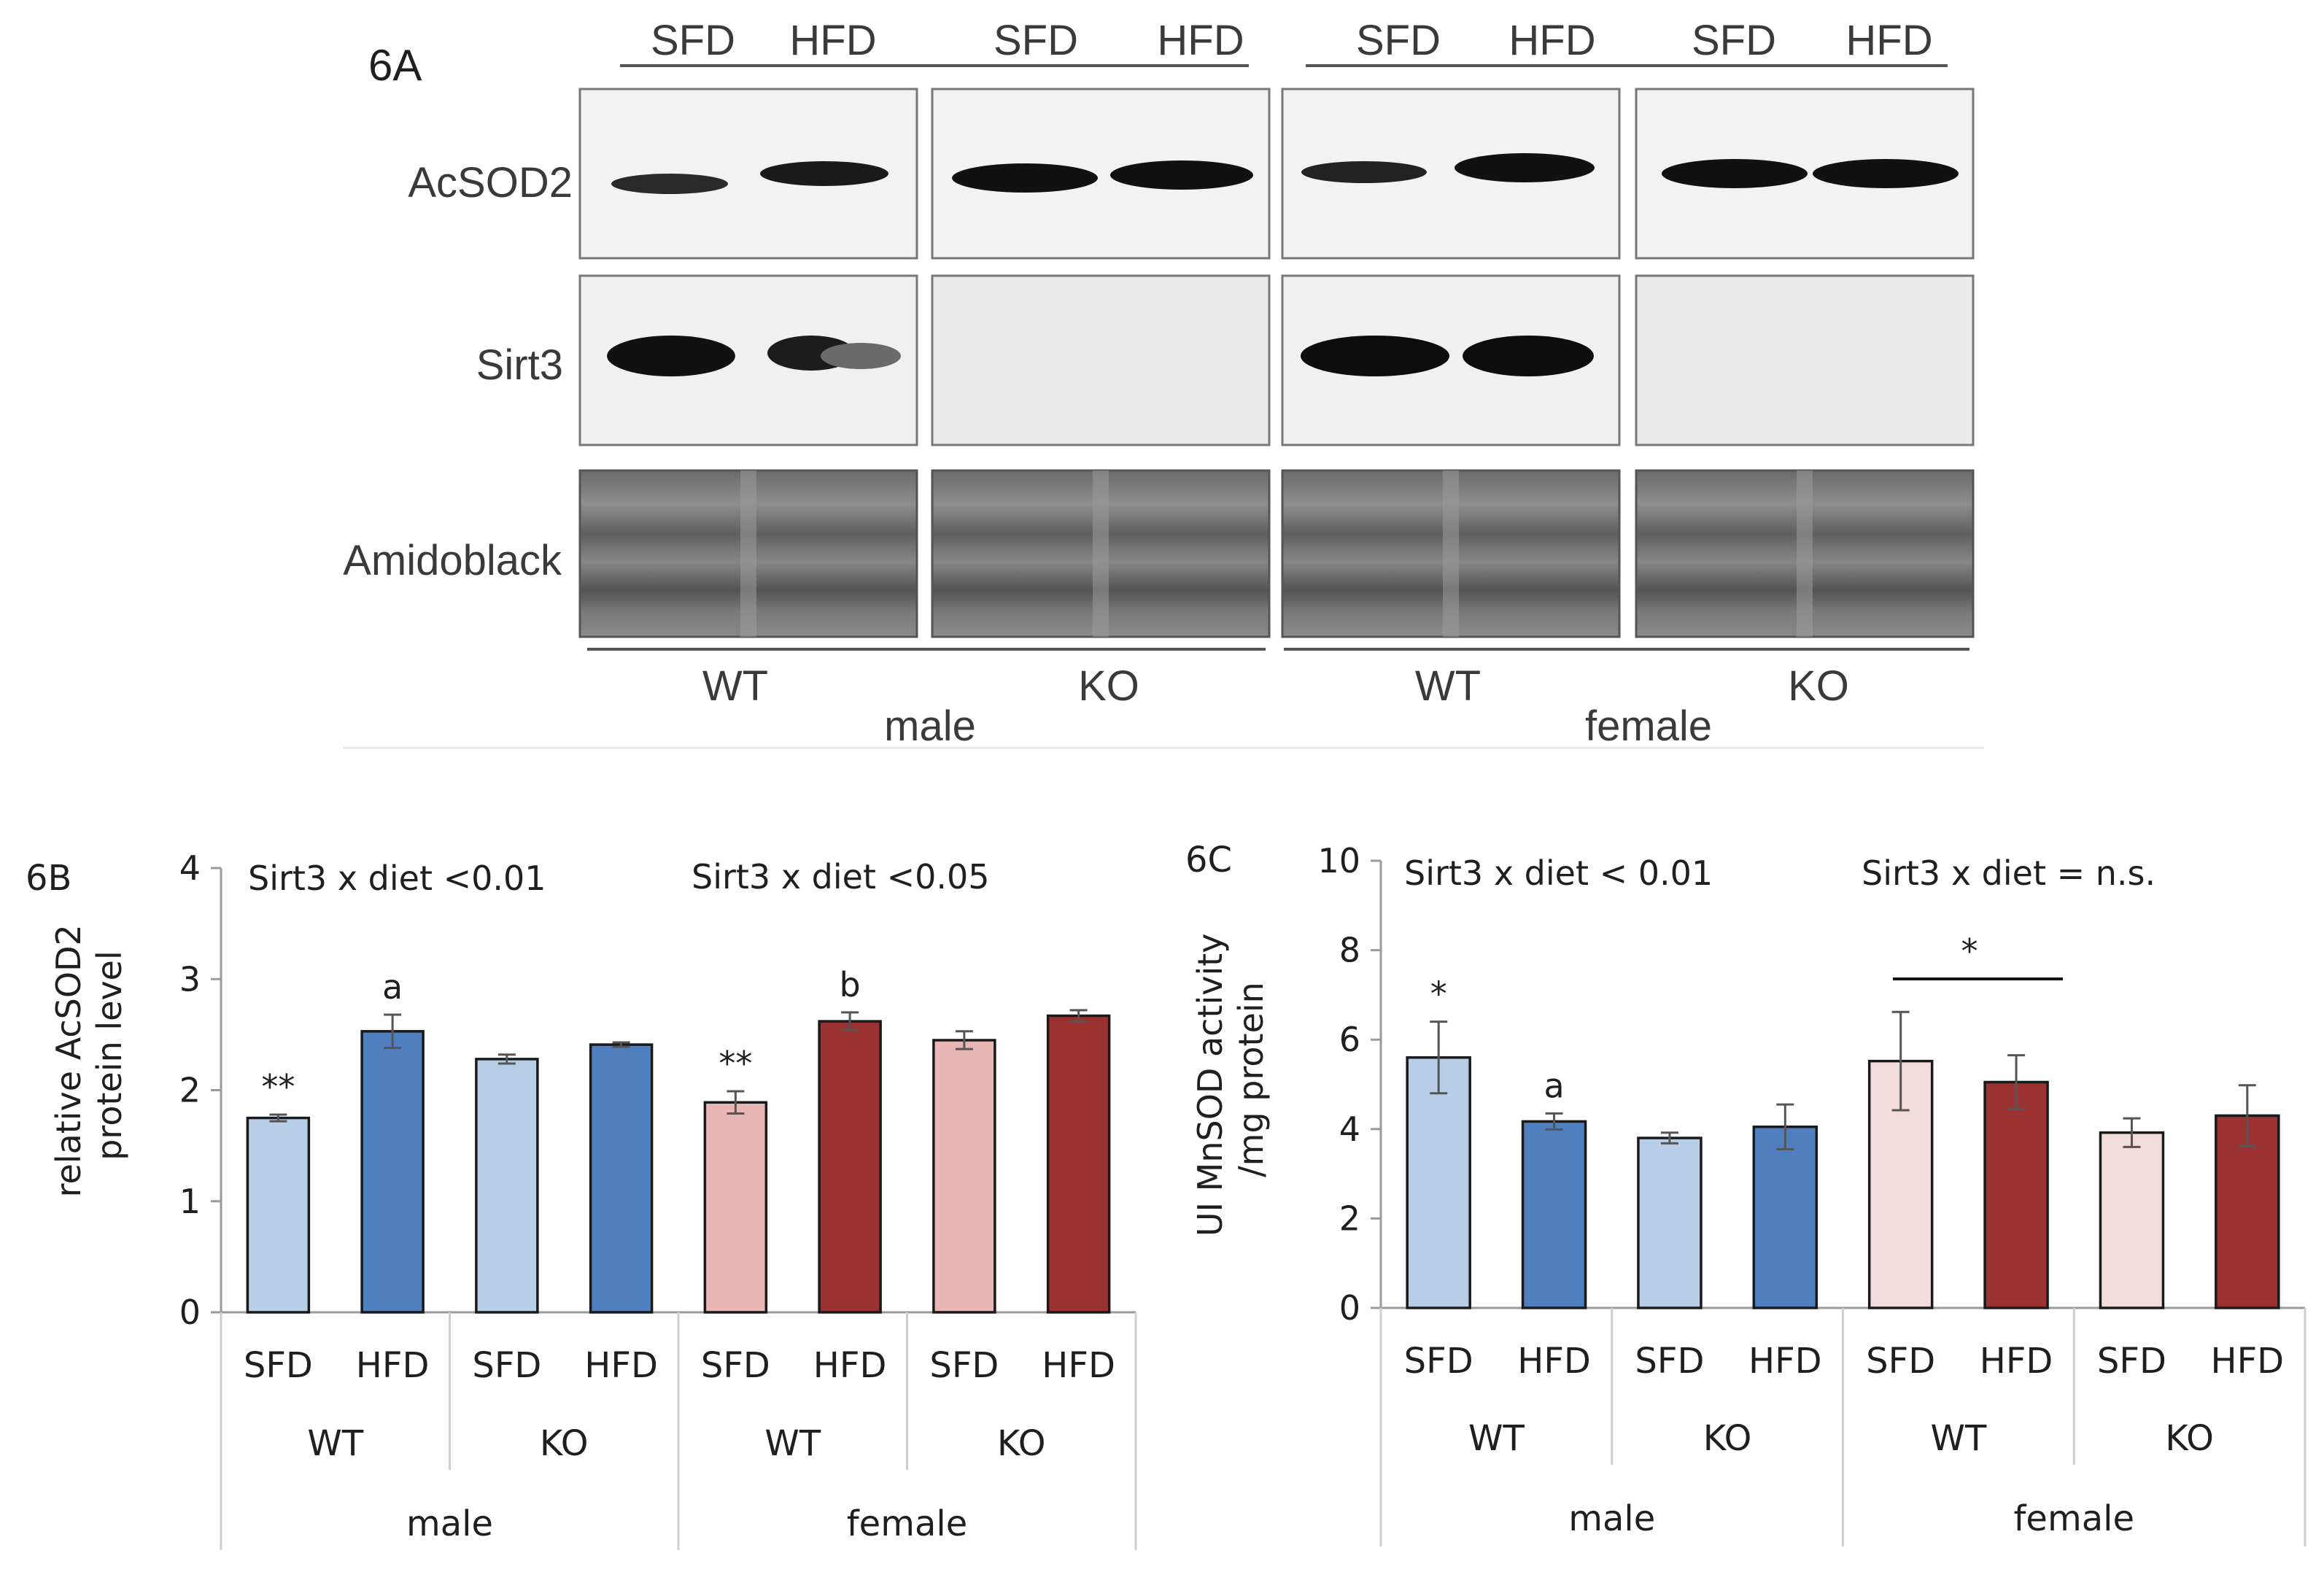 The image size is (2324, 1580). I want to click on interaction-text: Sirt3 x diet < 0.01, so click(1559, 873).